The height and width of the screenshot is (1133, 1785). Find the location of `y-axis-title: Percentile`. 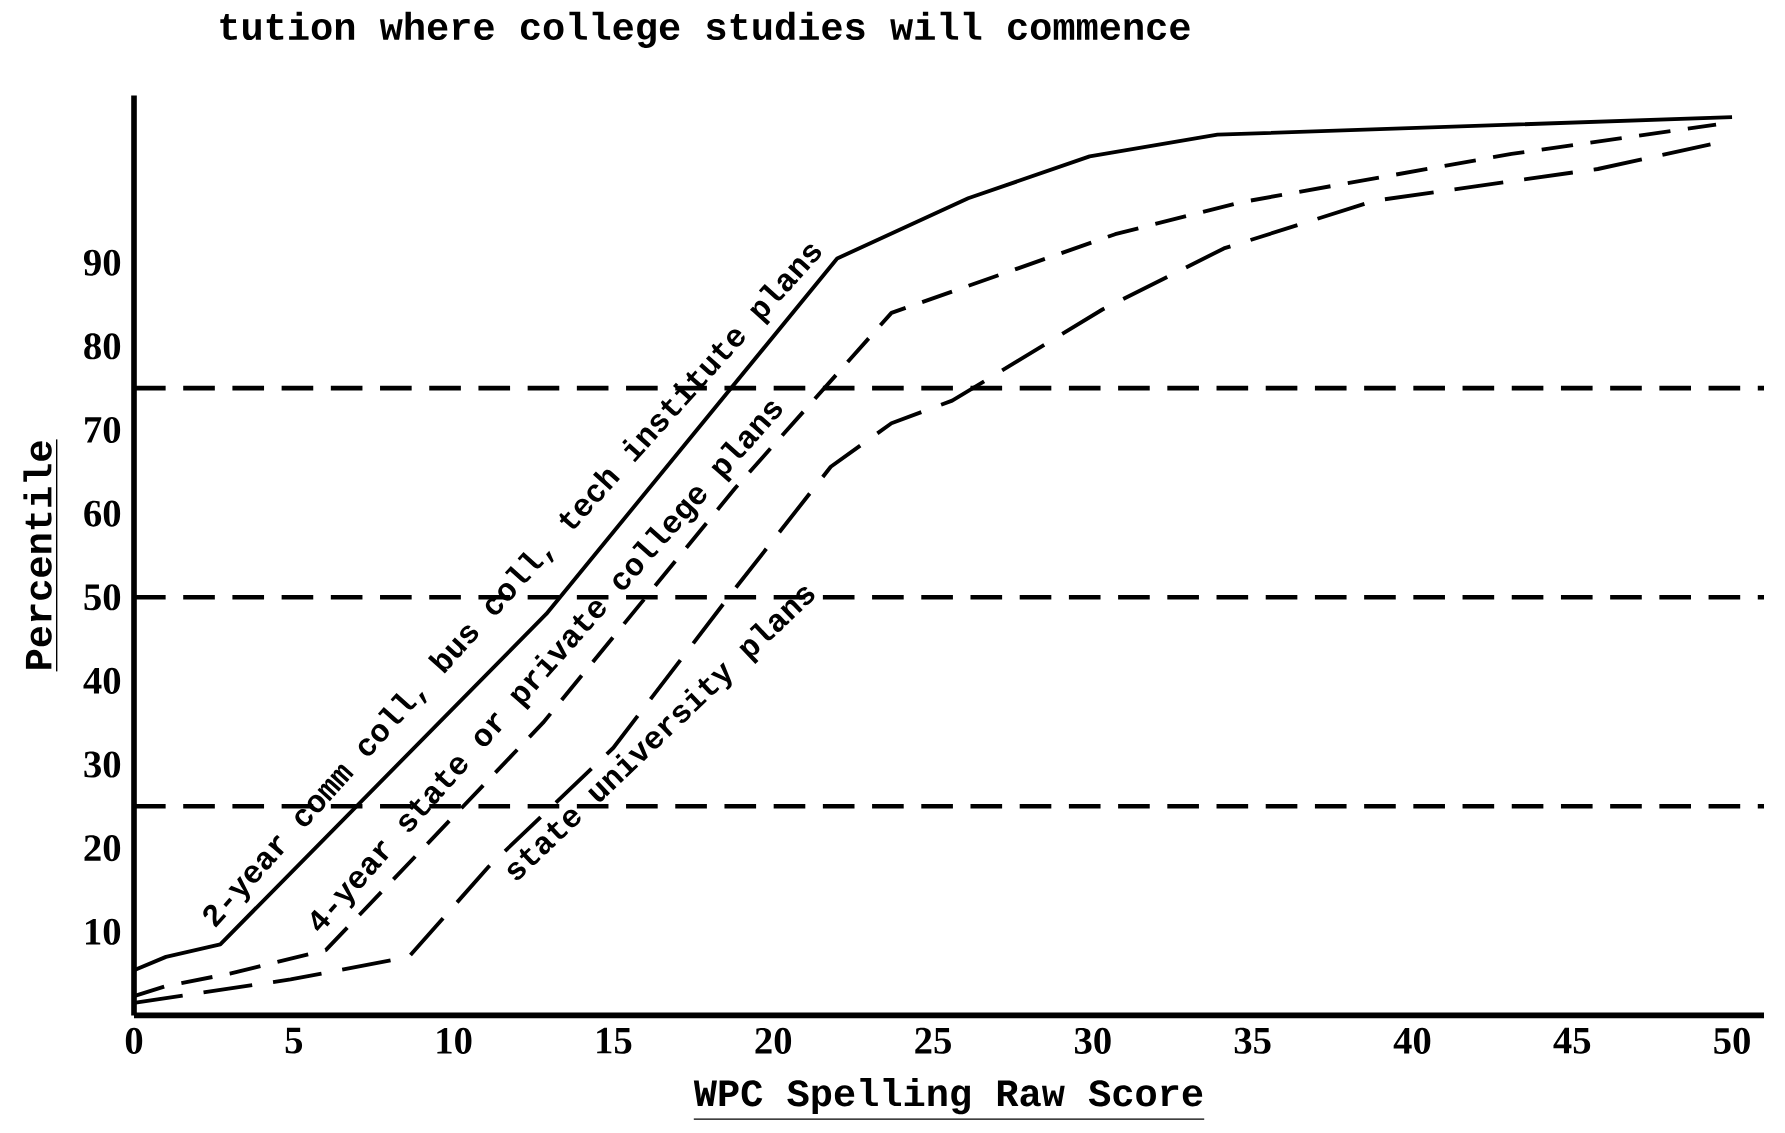

y-axis-title: Percentile is located at coordinates (37, 555).